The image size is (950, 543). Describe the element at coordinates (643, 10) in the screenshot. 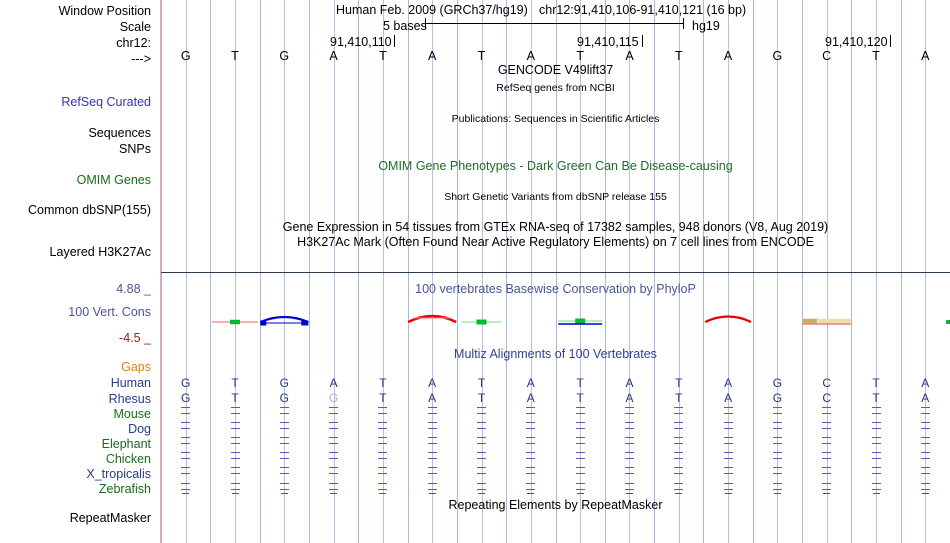

I see `window-position-text: chr12:91,410,106-91,410,121 (16 bp)` at that location.